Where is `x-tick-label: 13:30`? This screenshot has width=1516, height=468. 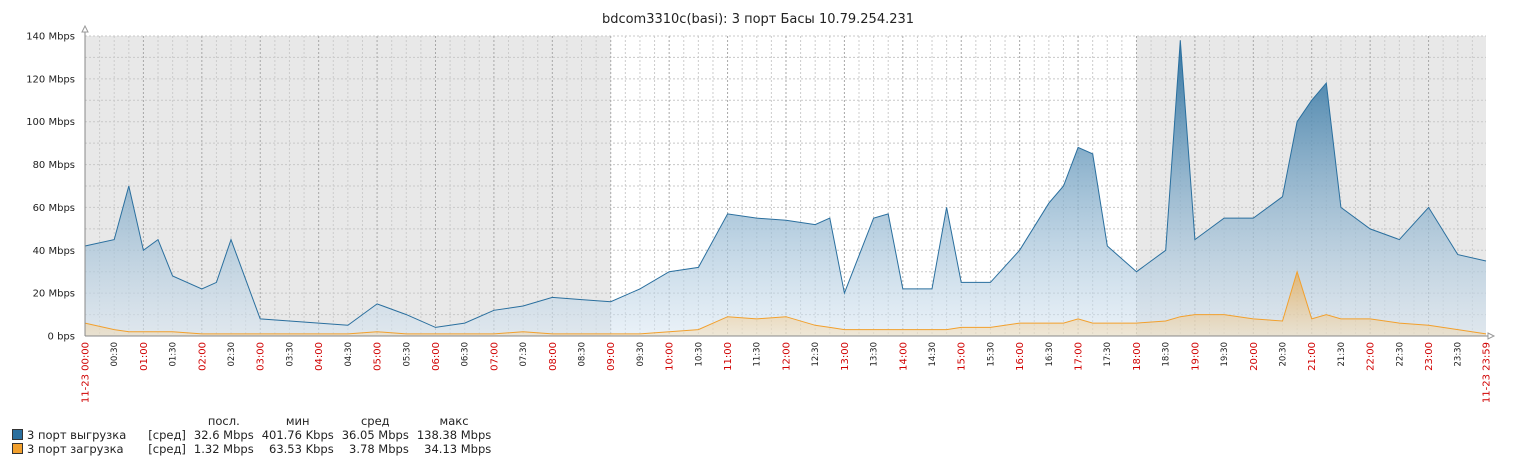
x-tick-label: 13:30 is located at coordinates (875, 354).